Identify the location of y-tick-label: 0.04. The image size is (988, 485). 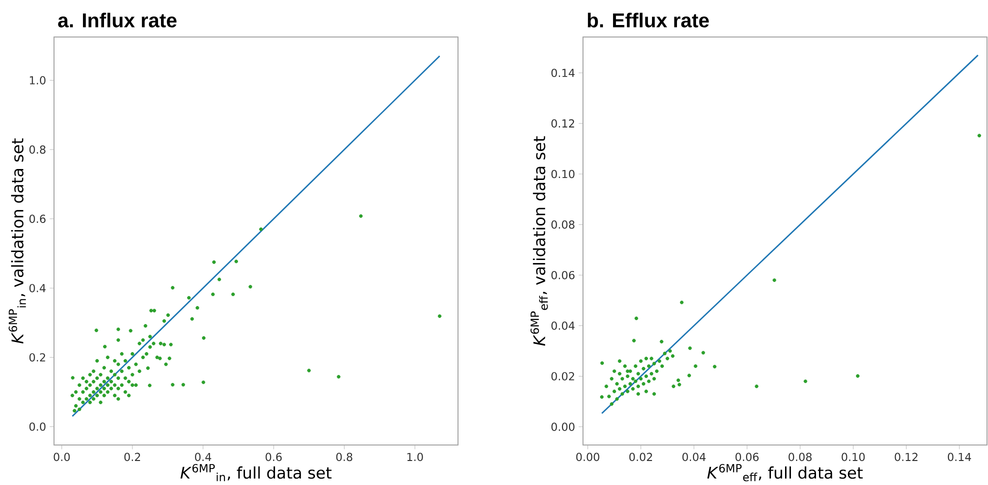
(563, 326).